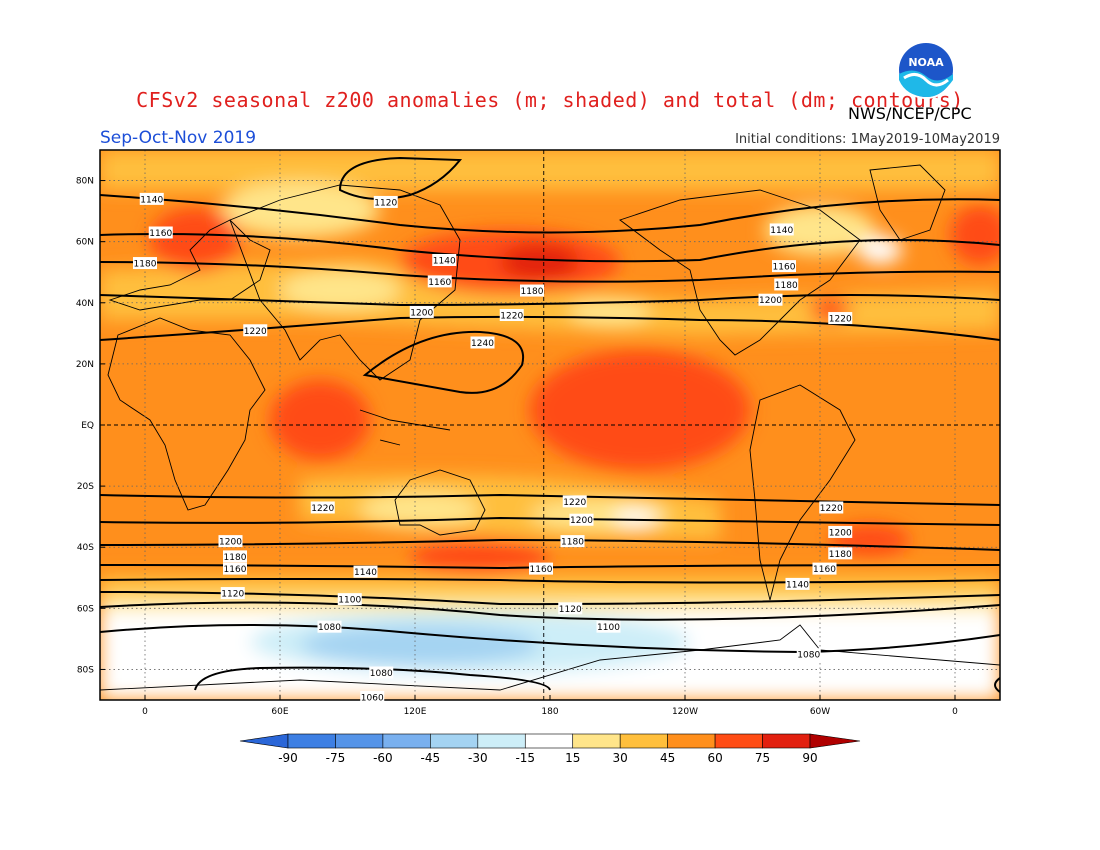 The image size is (1100, 850). I want to click on latitude-axis: 80N 60N 40N 20N EQ 20S 40S 60S 80S, so click(90, 426).